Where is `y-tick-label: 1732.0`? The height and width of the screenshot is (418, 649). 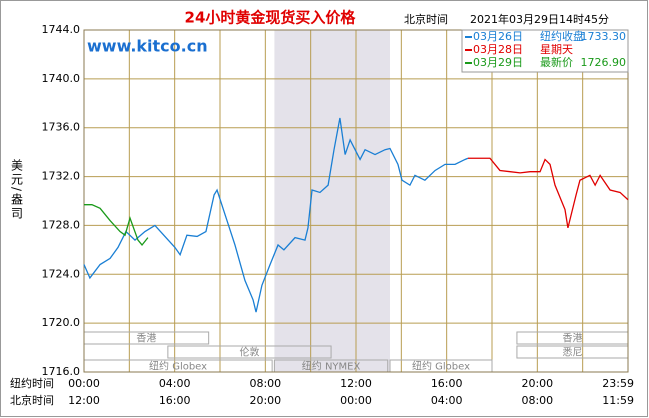 y-tick-label: 1732.0 is located at coordinates (61, 176).